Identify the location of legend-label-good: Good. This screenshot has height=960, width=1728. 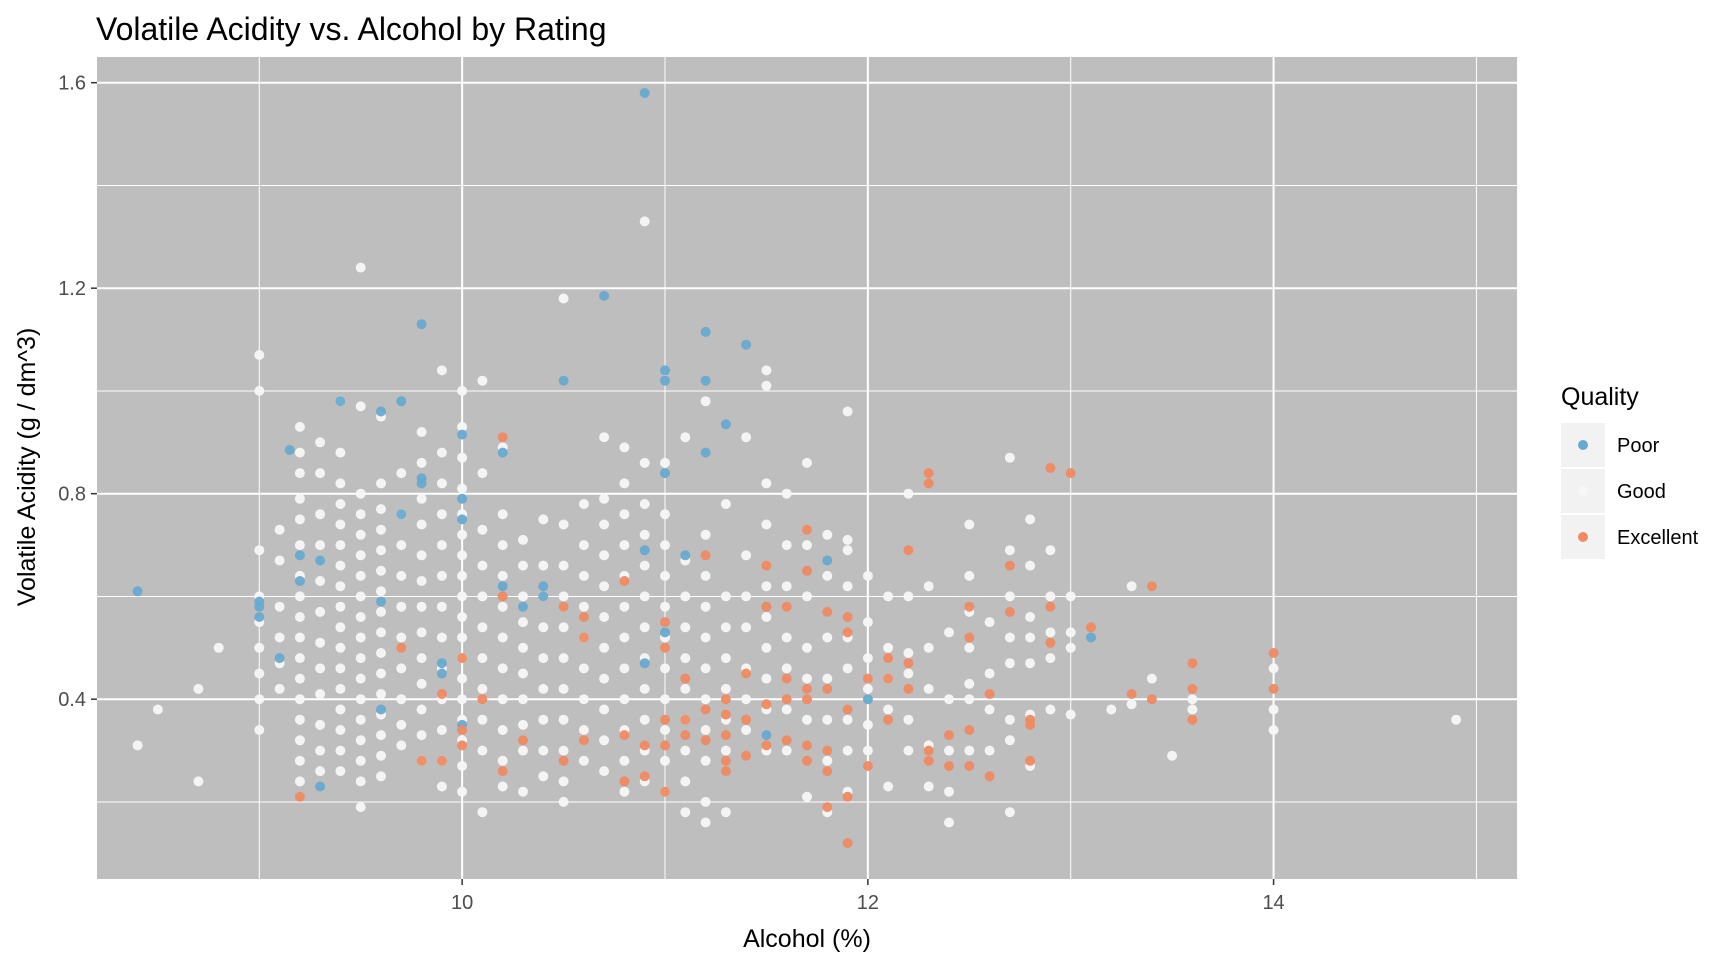
(1641, 492).